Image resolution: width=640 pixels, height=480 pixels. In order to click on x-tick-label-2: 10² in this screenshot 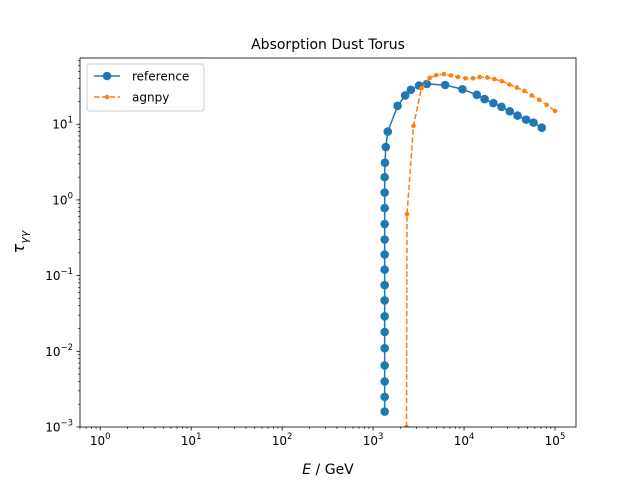, I will do `click(282, 440)`.